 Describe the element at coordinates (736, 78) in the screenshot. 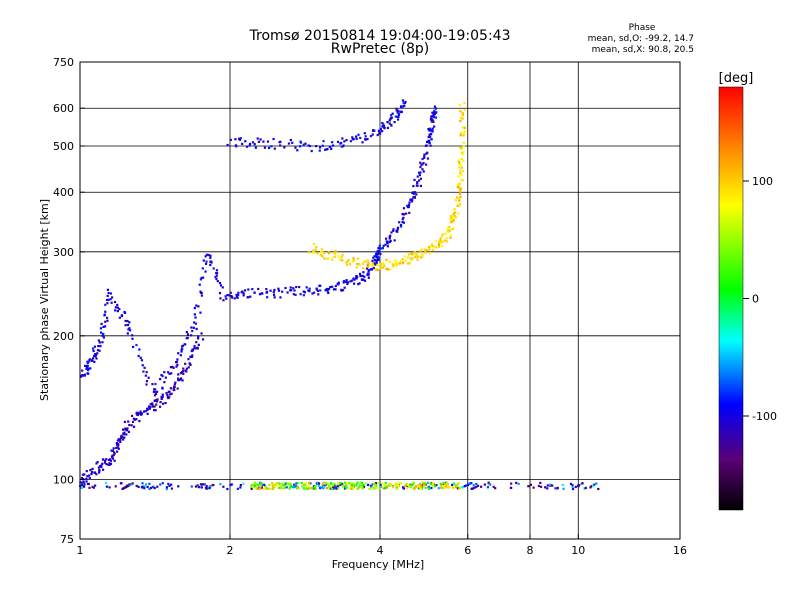

I see `colorbar-label: [deg]` at that location.